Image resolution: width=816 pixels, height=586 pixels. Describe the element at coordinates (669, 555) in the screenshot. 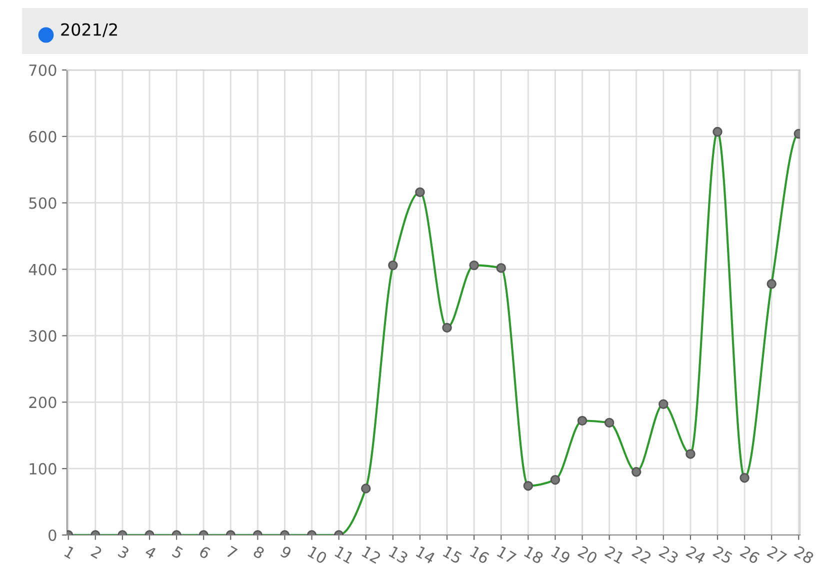

I see `x-tick-label: 23` at that location.